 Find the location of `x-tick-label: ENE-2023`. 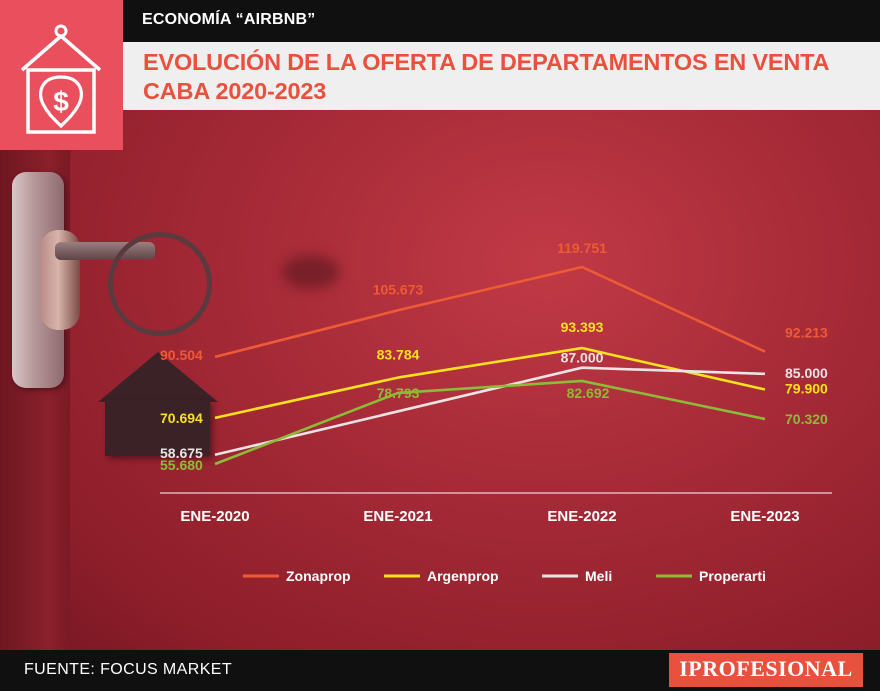

x-tick-label: ENE-2023 is located at coordinates (764, 516).